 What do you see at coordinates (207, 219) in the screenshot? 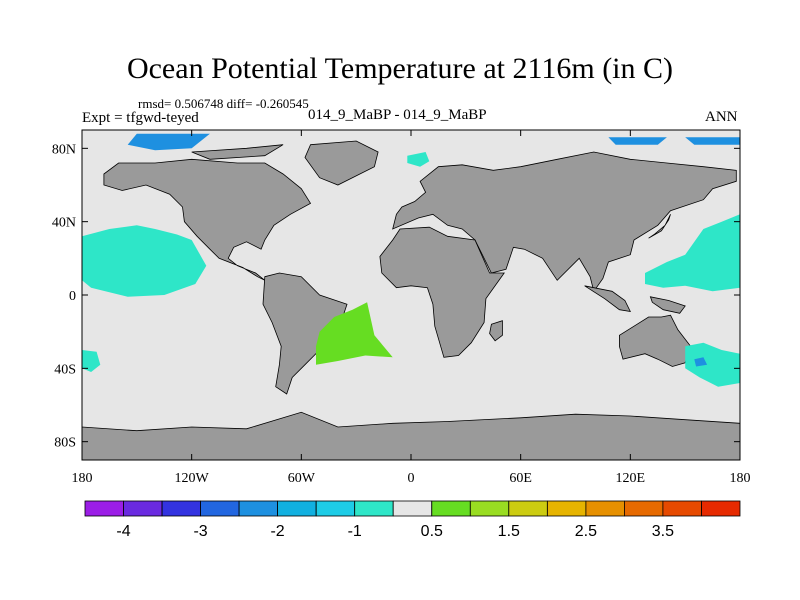
I see `landmass-north-america` at bounding box center [207, 219].